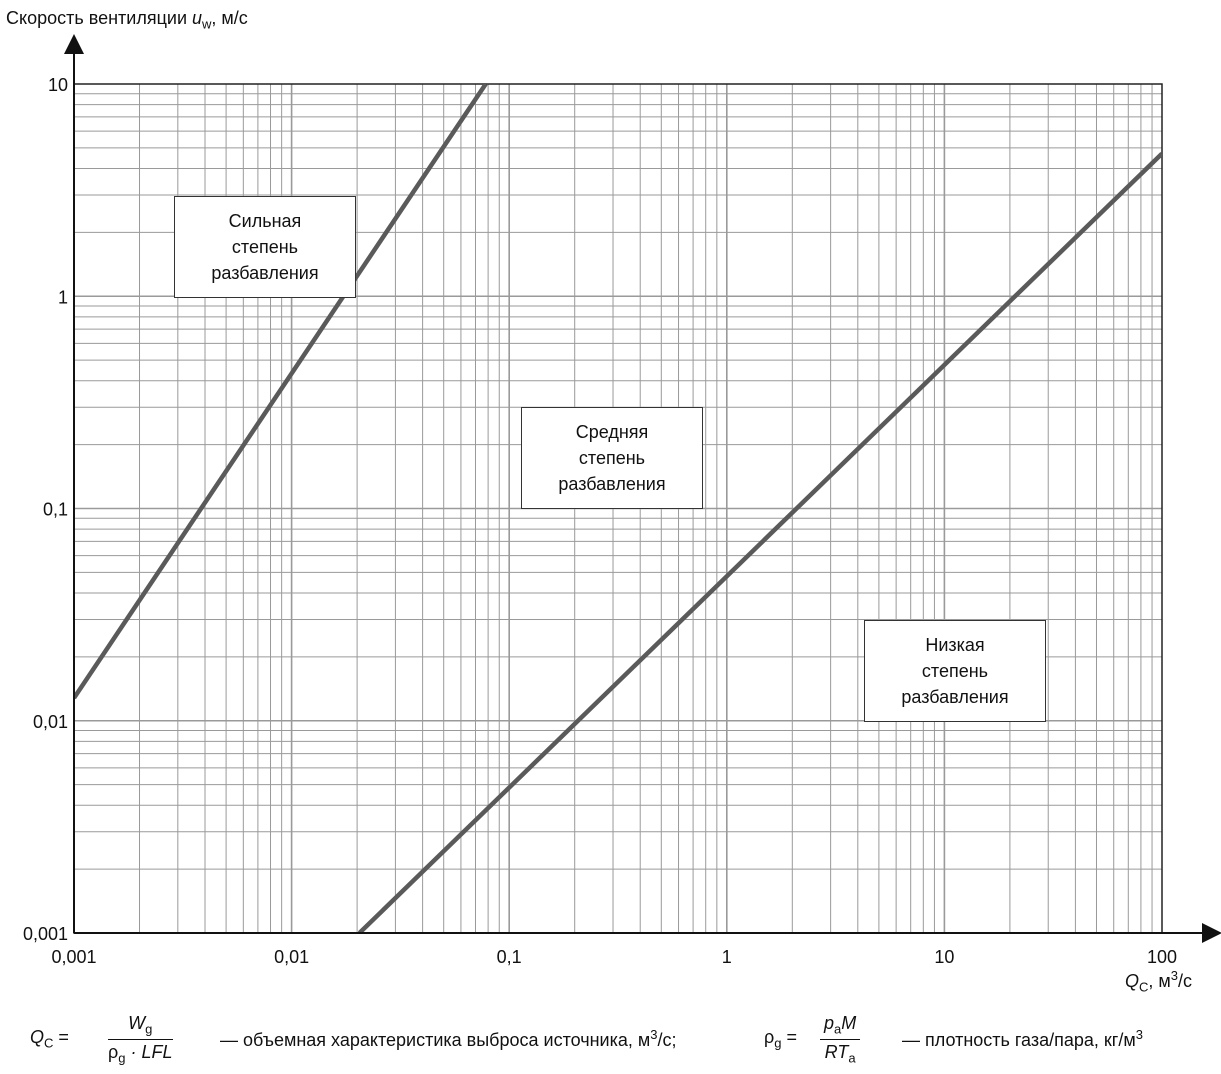 This screenshot has height=1074, width=1221. Describe the element at coordinates (727, 957) in the screenshot. I see `x-tick-label: 1` at that location.